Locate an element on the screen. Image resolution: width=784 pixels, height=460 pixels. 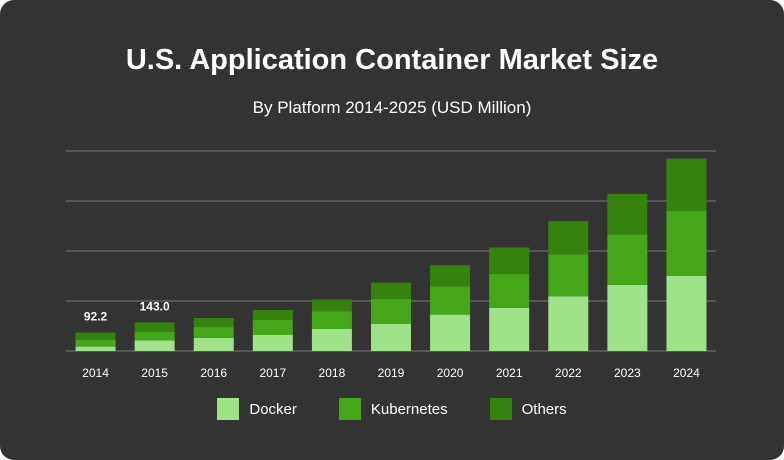
bar-kubernetes-2017 is located at coordinates (272, 327).